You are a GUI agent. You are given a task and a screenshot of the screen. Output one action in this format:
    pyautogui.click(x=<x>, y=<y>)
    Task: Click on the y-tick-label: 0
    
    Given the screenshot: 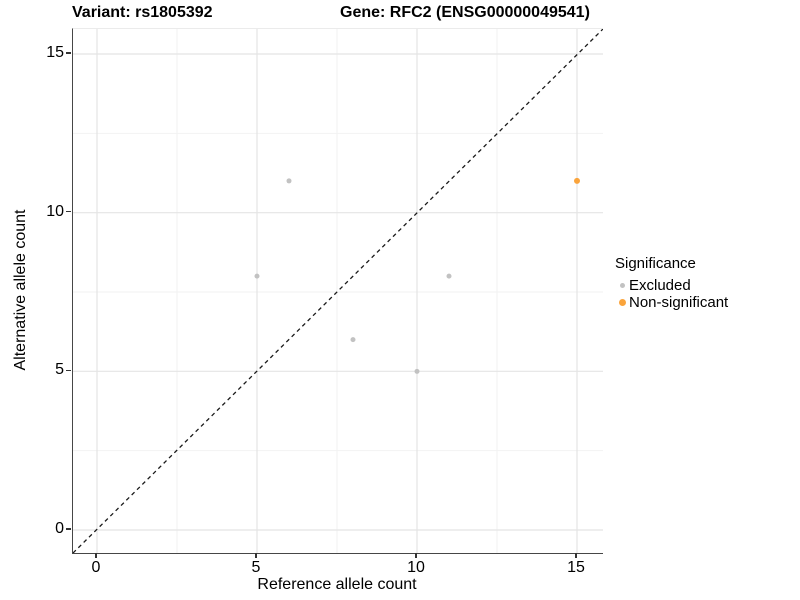 What is the action you would take?
    pyautogui.click(x=59, y=528)
    